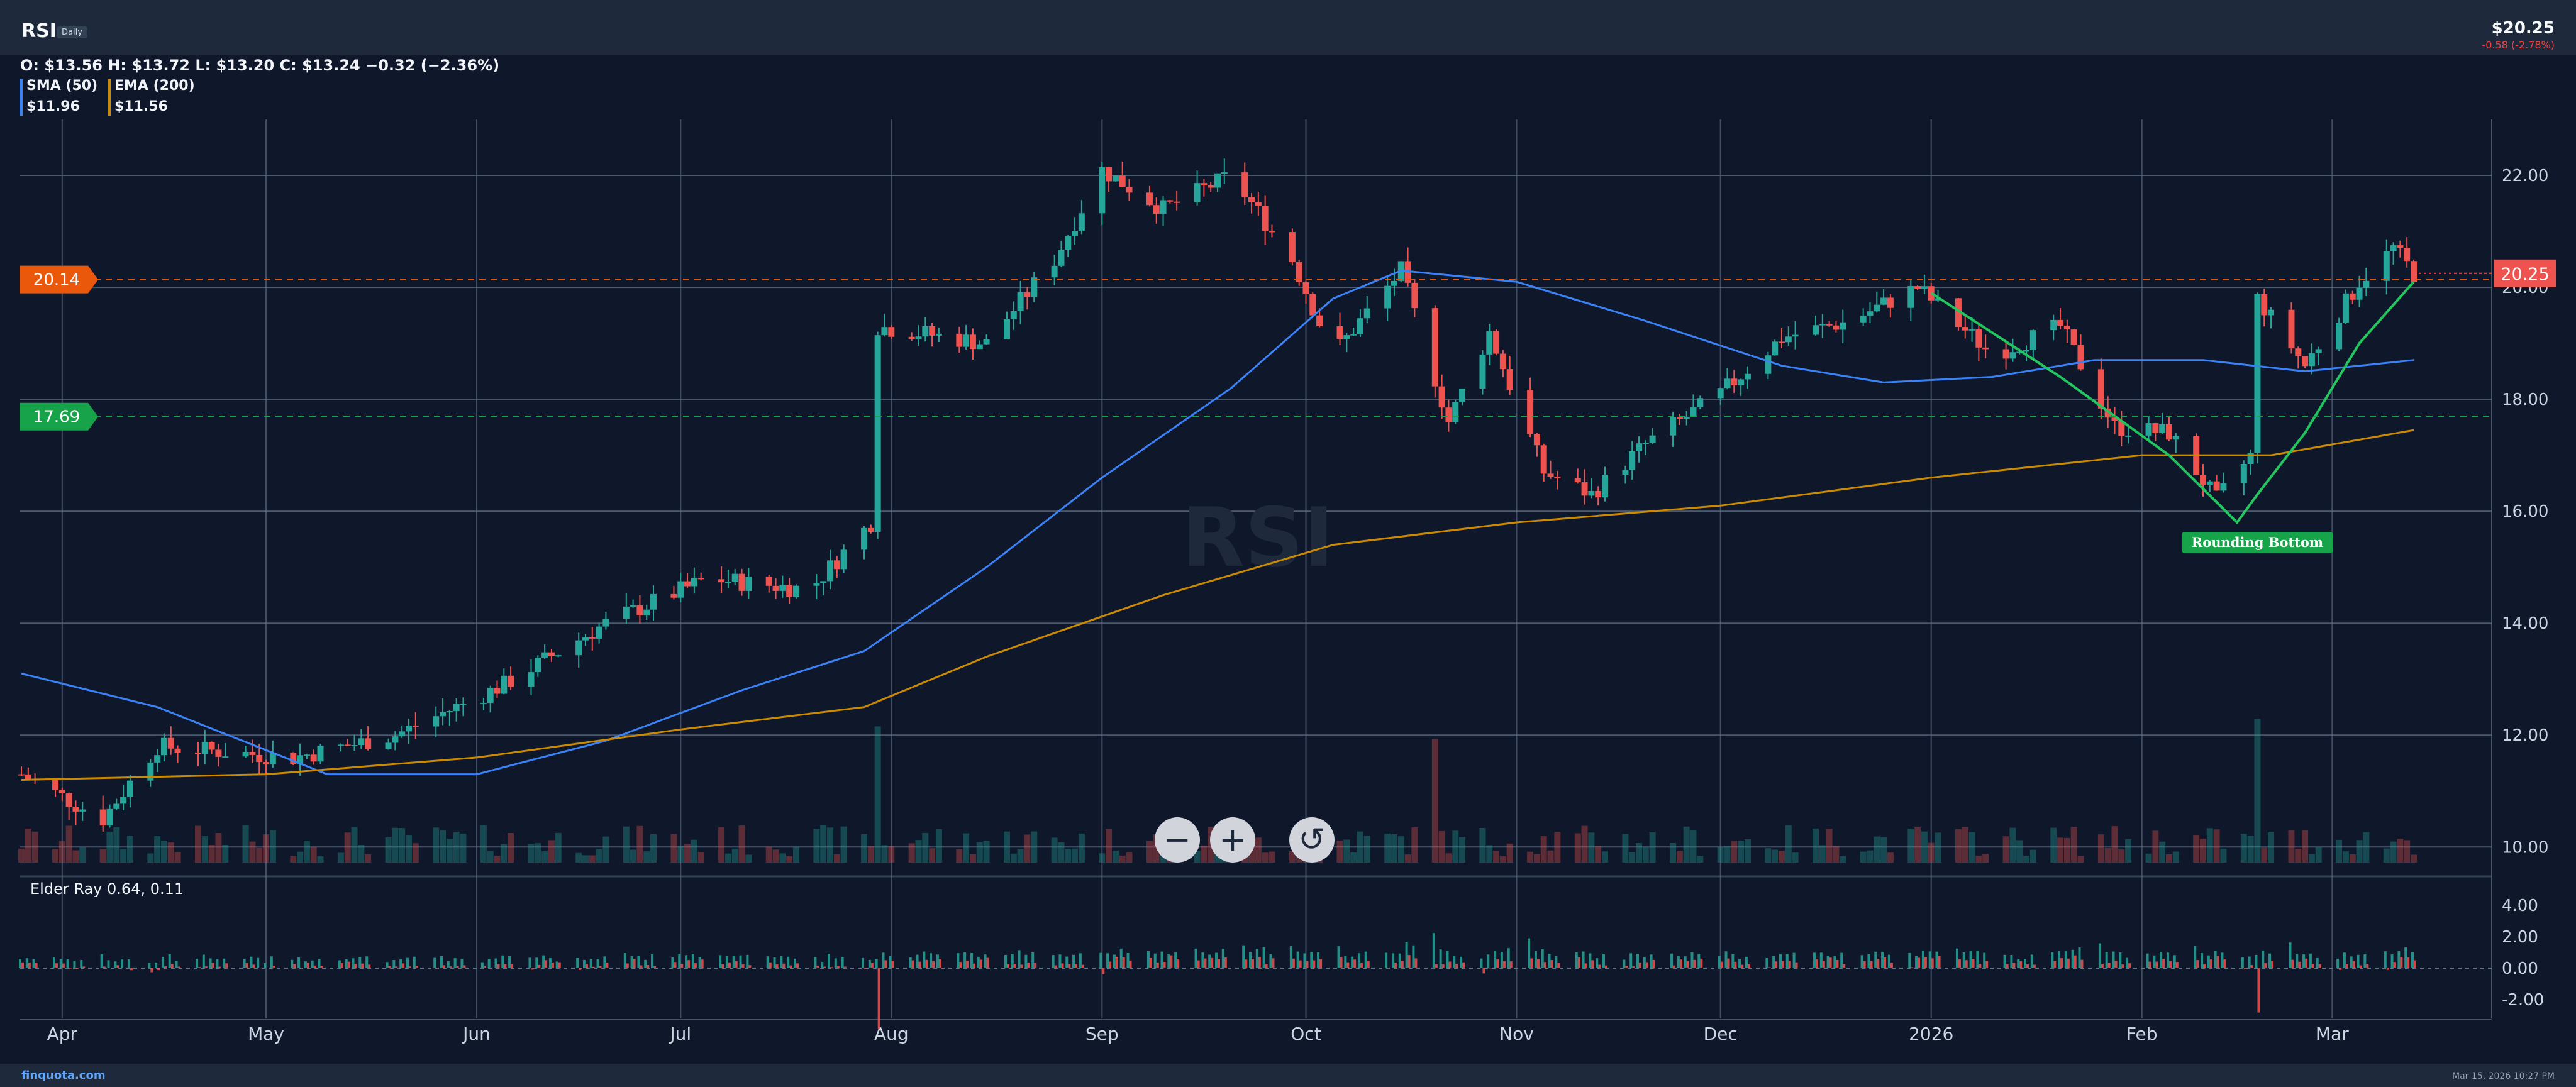 The image size is (2576, 1087). Describe the element at coordinates (154, 86) in the screenshot. I see `ema-legend-name: EMA (200)` at that location.